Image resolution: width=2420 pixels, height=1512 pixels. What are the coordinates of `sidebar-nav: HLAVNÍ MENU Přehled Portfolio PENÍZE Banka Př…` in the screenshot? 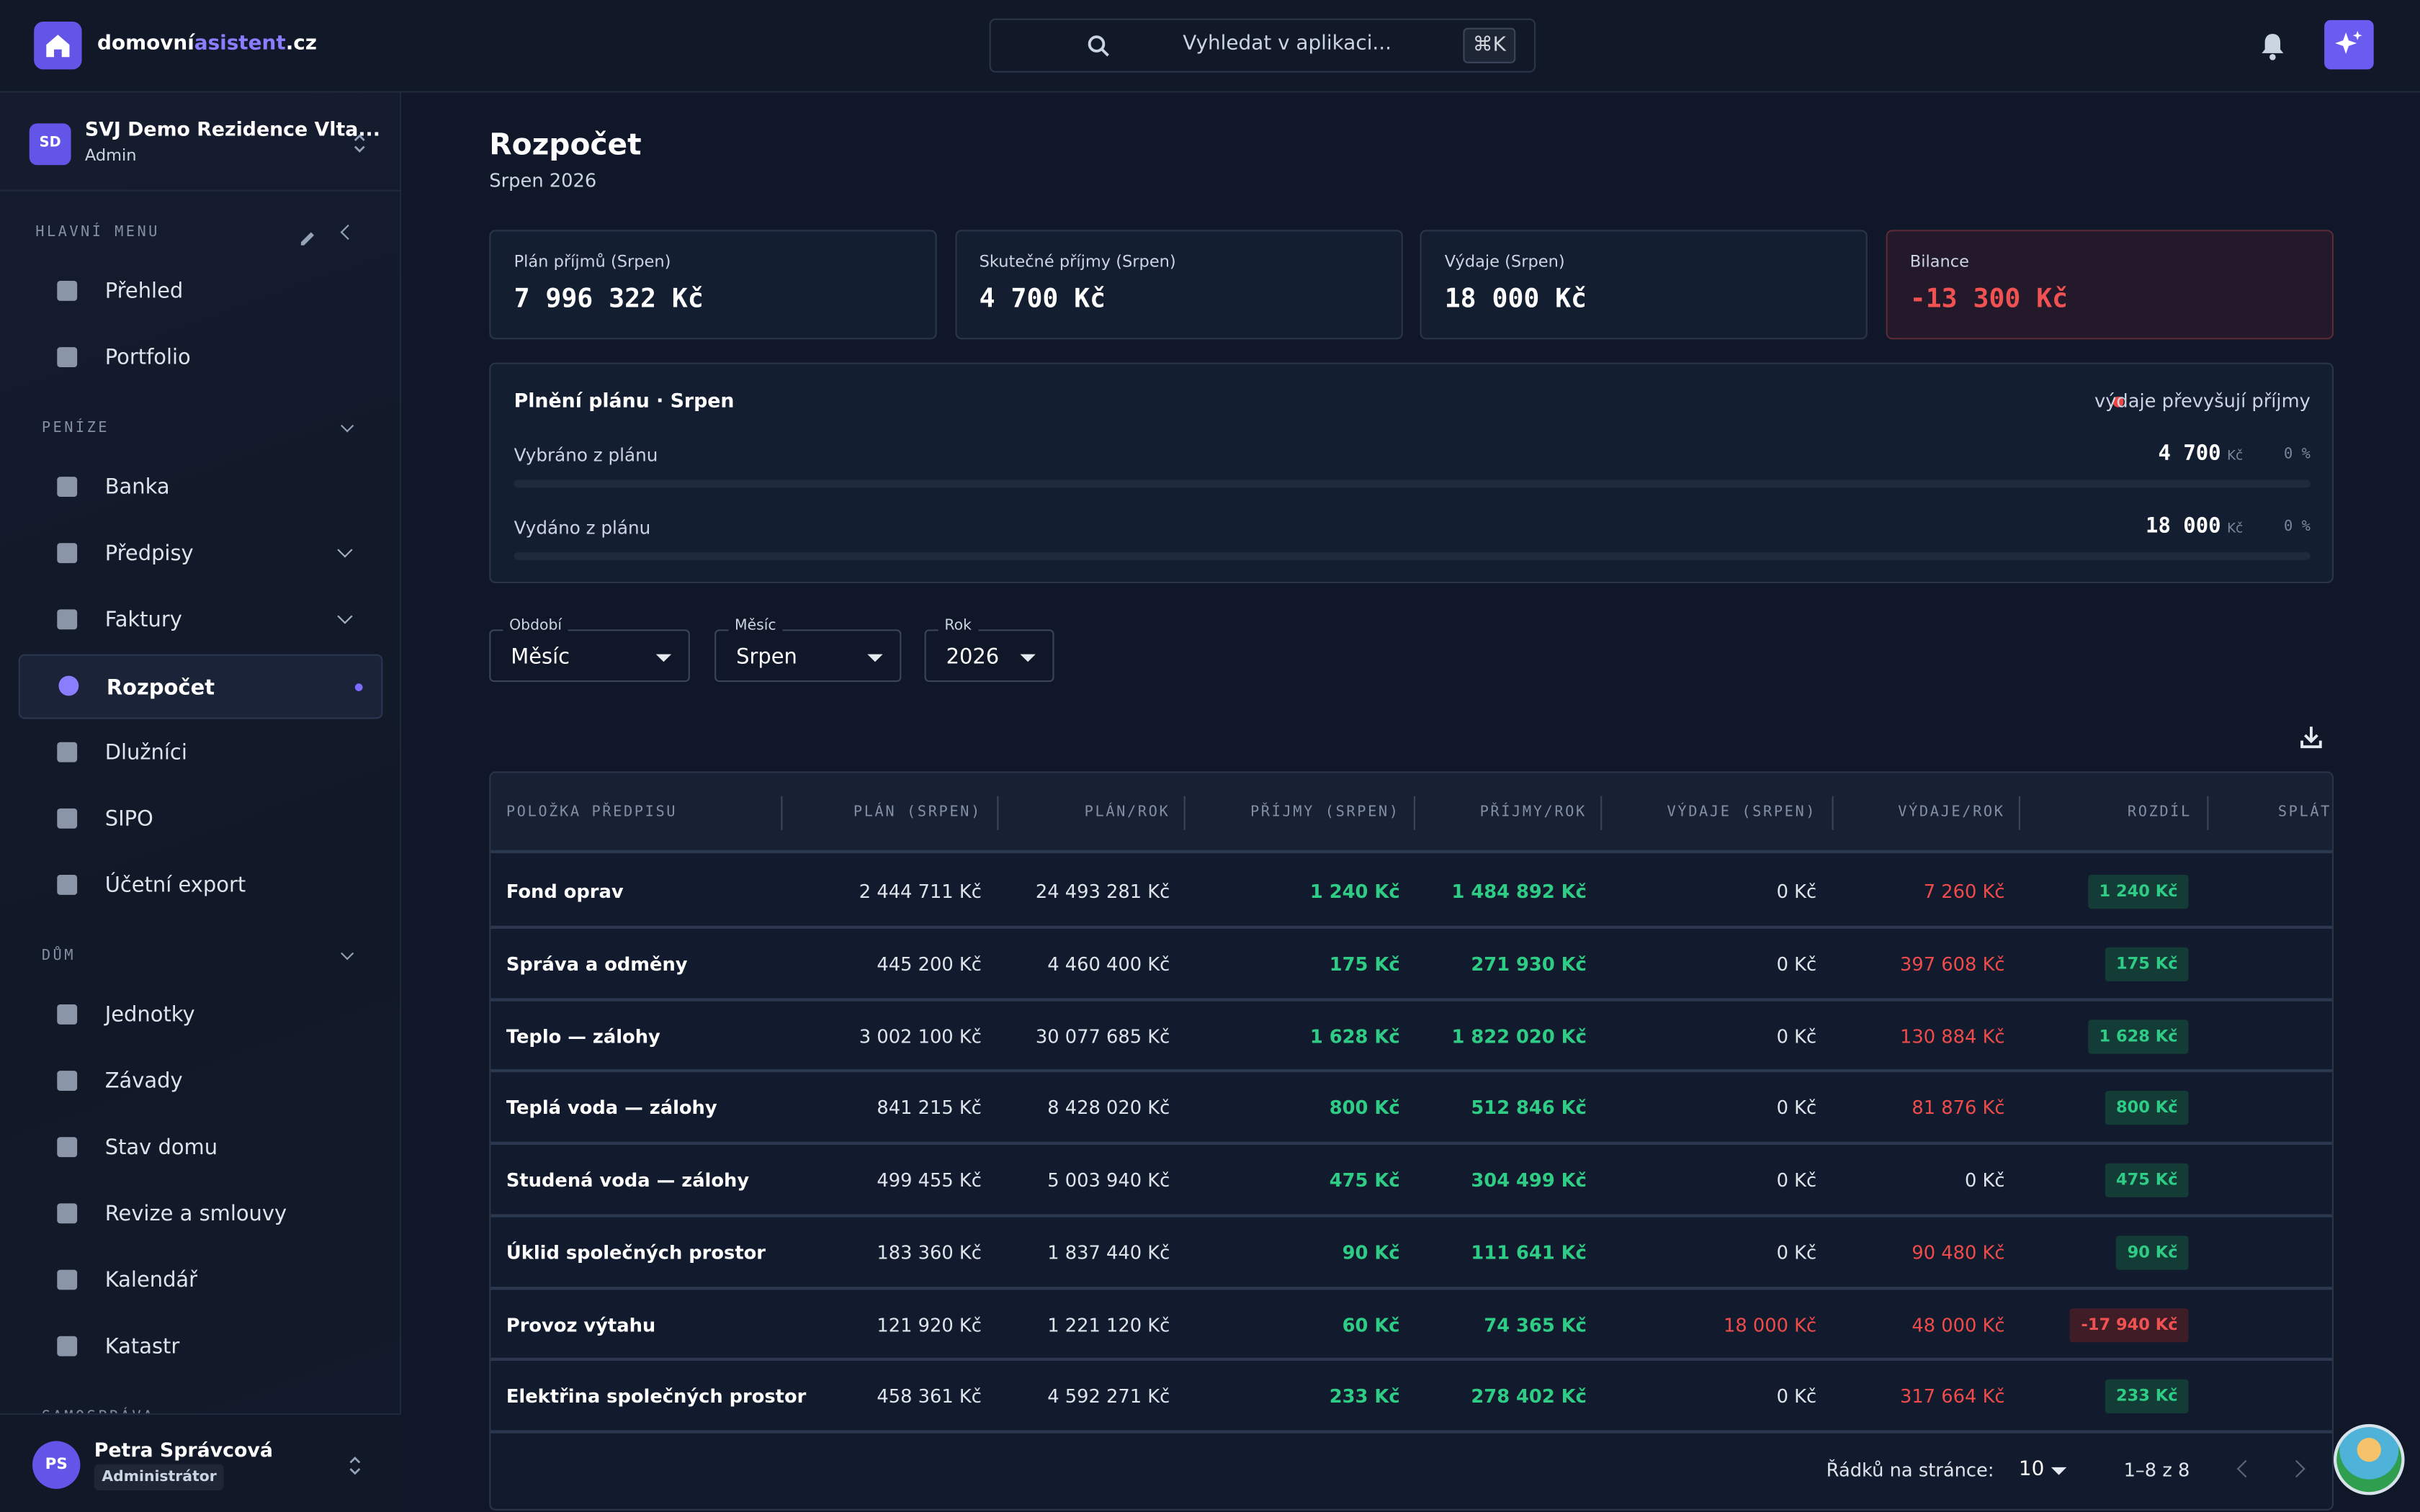 It's located at (200, 802).